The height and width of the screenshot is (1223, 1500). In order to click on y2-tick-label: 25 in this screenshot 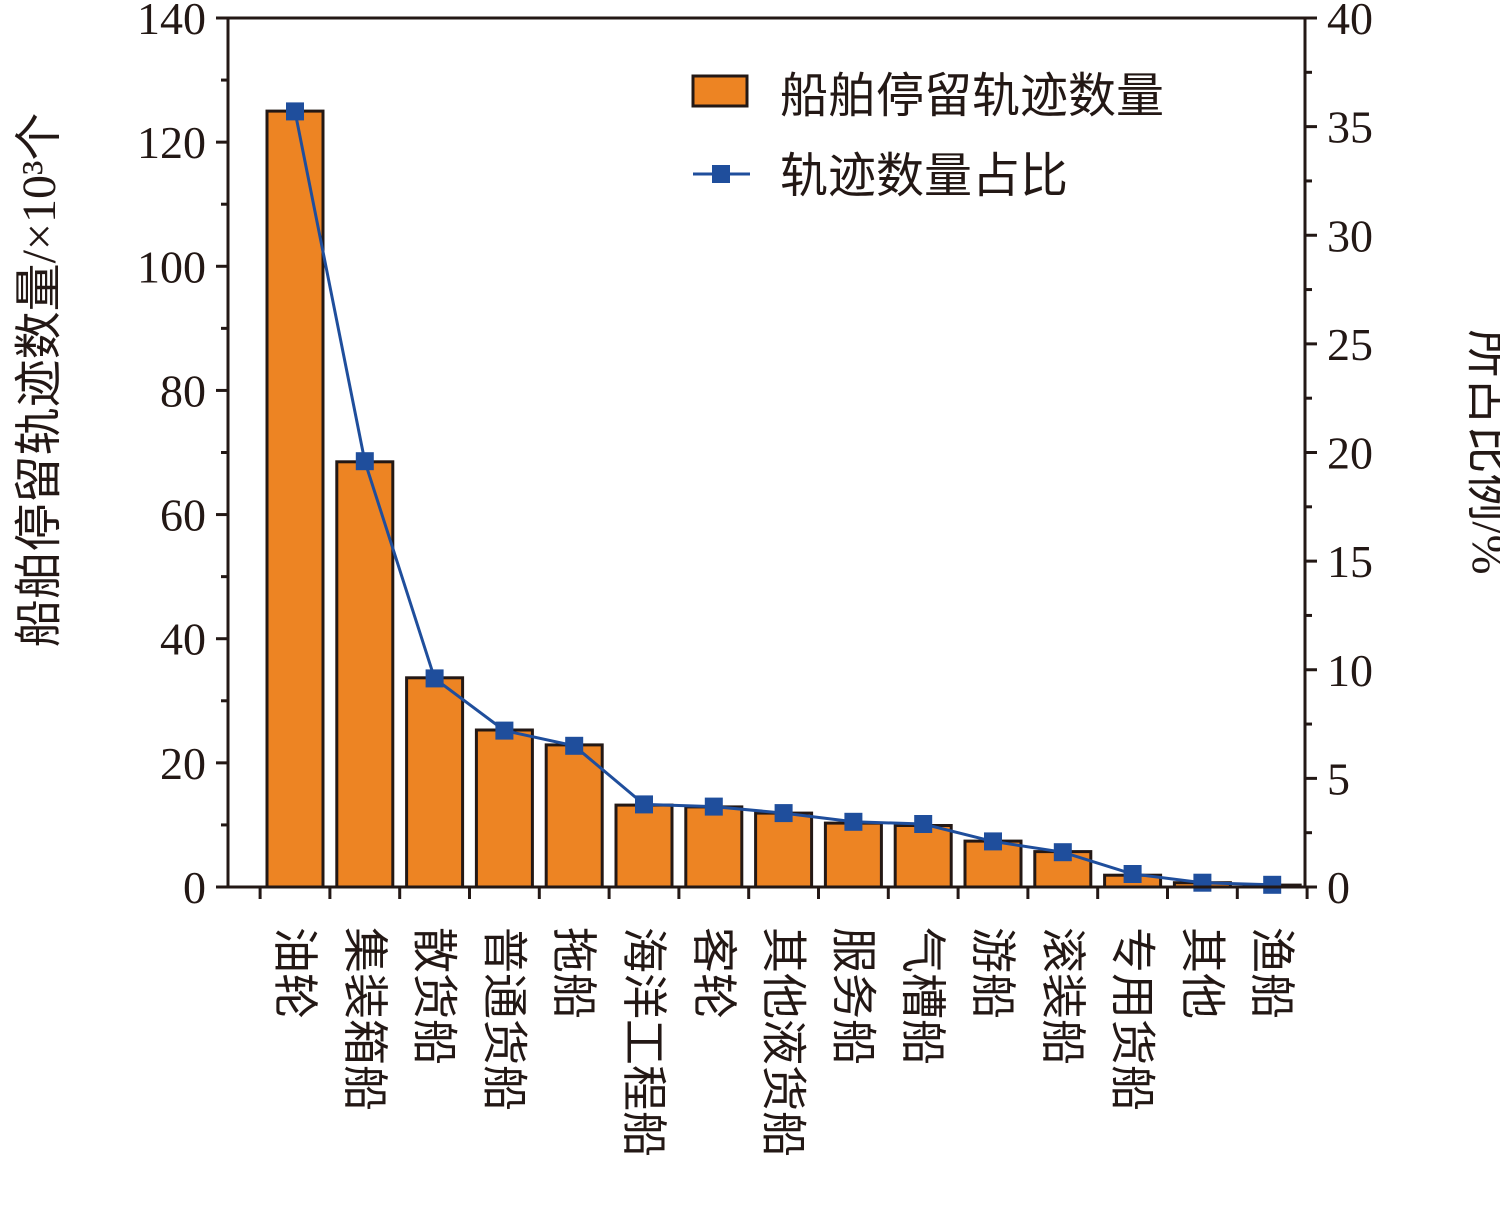, I will do `click(1350, 344)`.